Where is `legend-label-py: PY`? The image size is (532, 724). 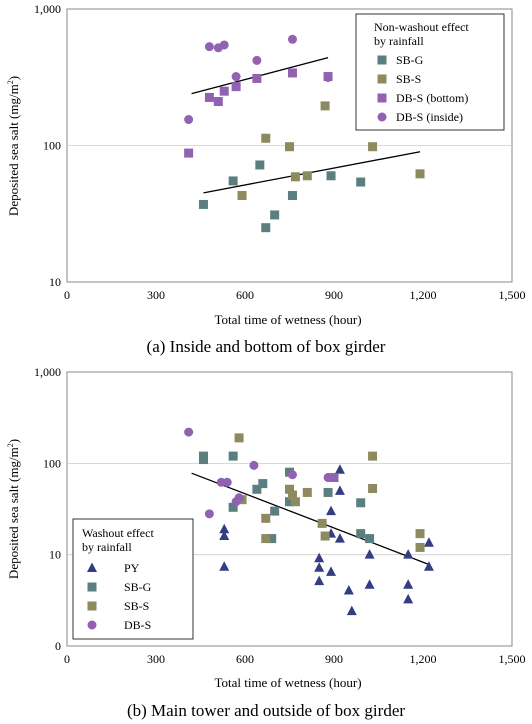
legend-label-py: PY is located at coordinates (132, 568).